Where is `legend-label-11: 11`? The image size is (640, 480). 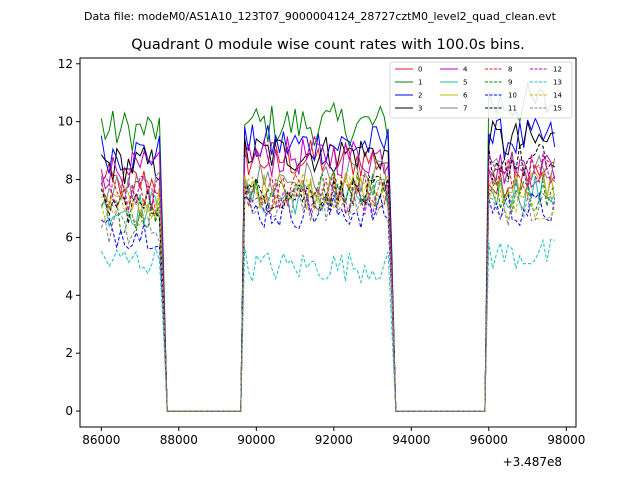 legend-label-11: 11 is located at coordinates (512, 109).